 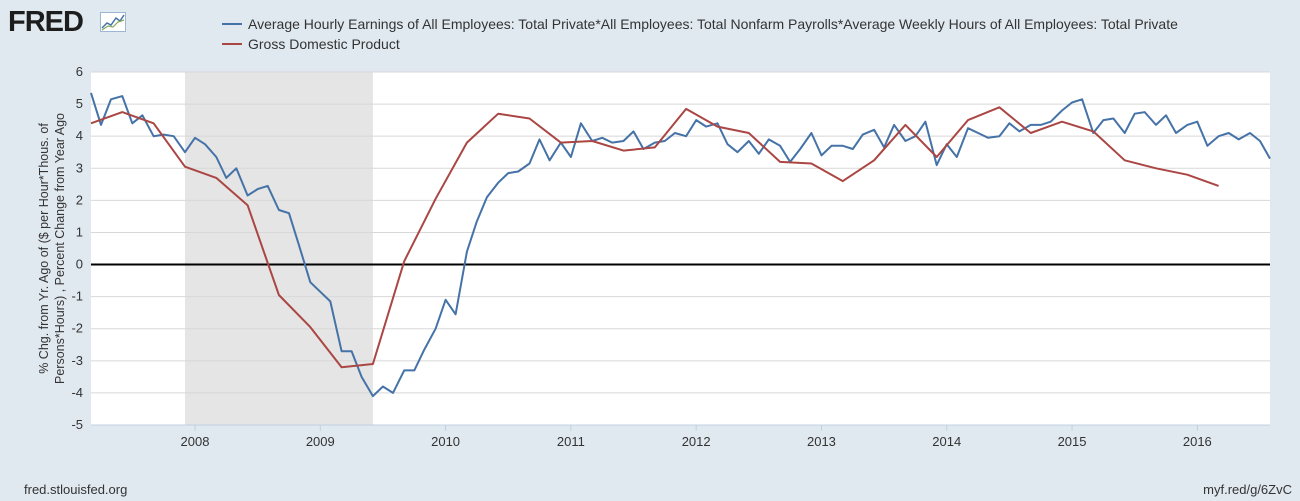 I want to click on y-tick-label: 1, so click(x=79, y=231).